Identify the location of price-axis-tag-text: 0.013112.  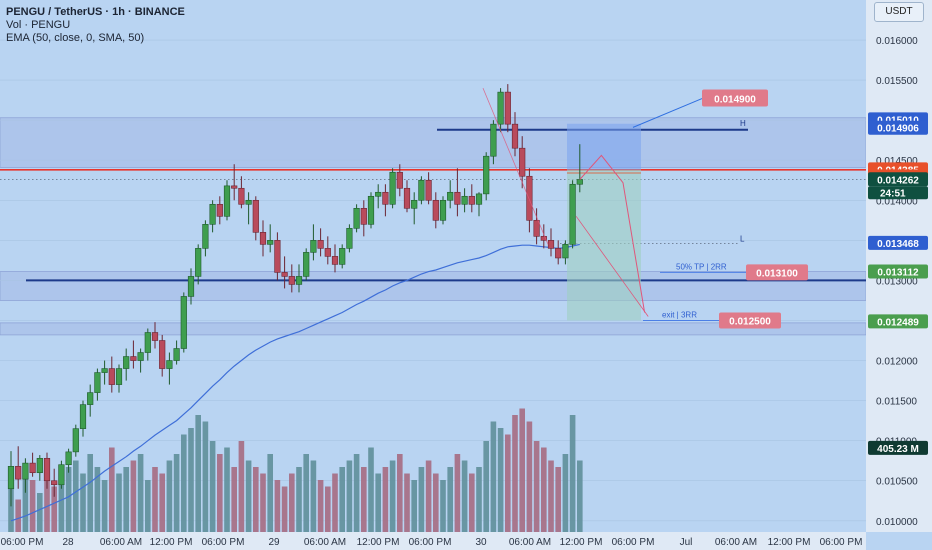
(898, 272).